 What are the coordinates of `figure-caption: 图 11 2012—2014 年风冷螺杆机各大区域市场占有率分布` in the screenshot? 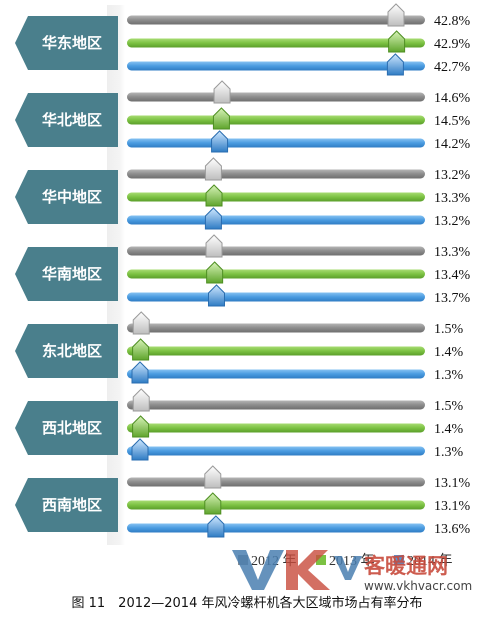 It's located at (247, 603).